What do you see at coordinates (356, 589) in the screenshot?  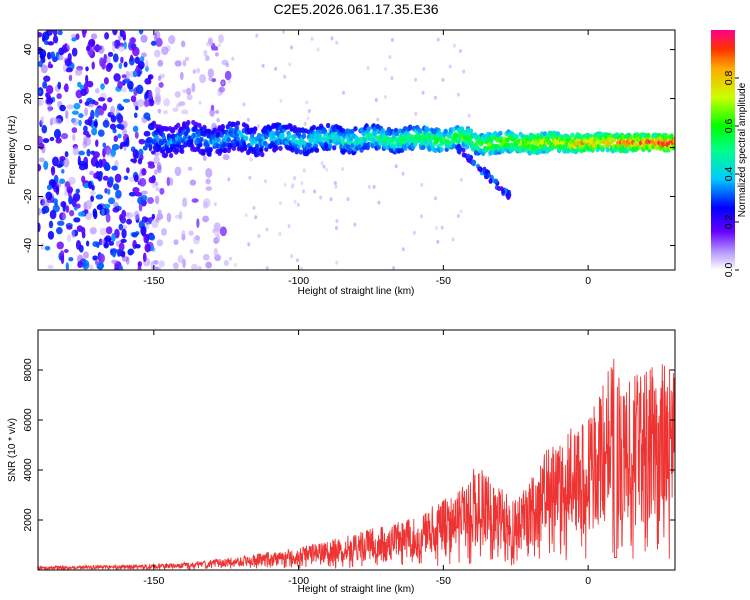 I see `snr-x-axis-label: Height of straight line (km)` at bounding box center [356, 589].